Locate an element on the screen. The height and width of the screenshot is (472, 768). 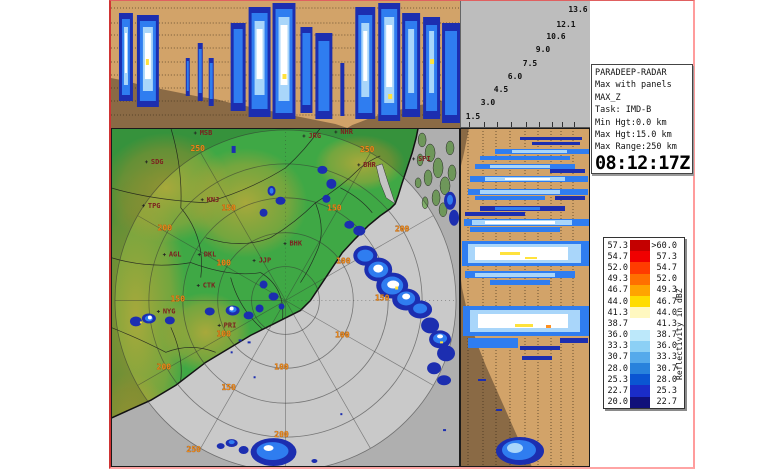
station-label: SDG is located at coordinates (157, 162).